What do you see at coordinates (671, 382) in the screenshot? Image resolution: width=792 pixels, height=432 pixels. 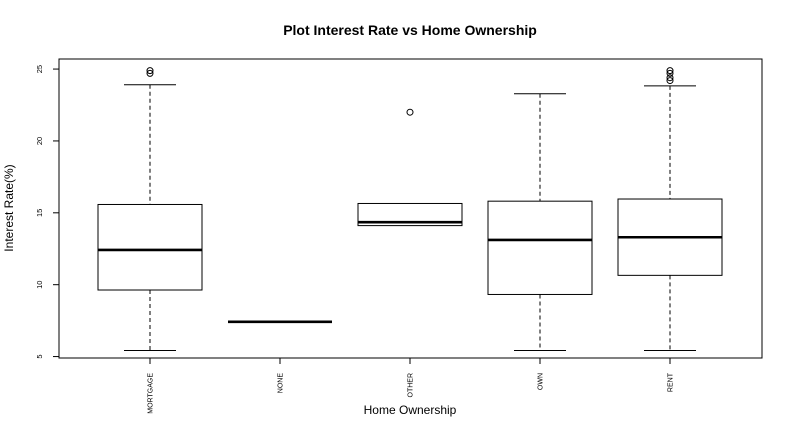 I see `x-tick-label-rent: RENT` at bounding box center [671, 382].